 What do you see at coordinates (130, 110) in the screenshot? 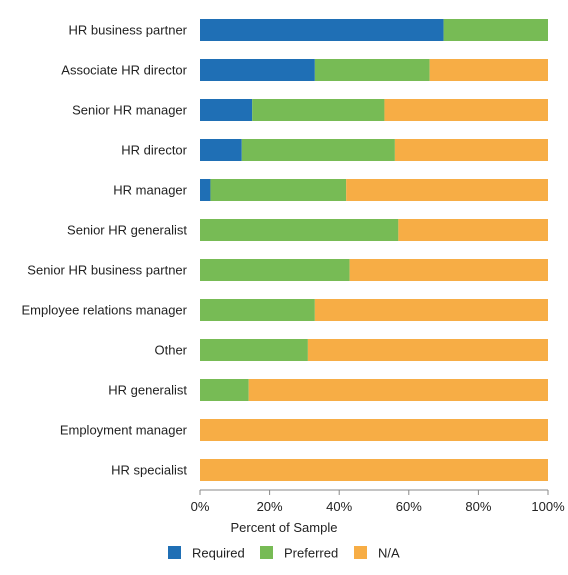
I see `category-label-2: Senior HR manager` at bounding box center [130, 110].